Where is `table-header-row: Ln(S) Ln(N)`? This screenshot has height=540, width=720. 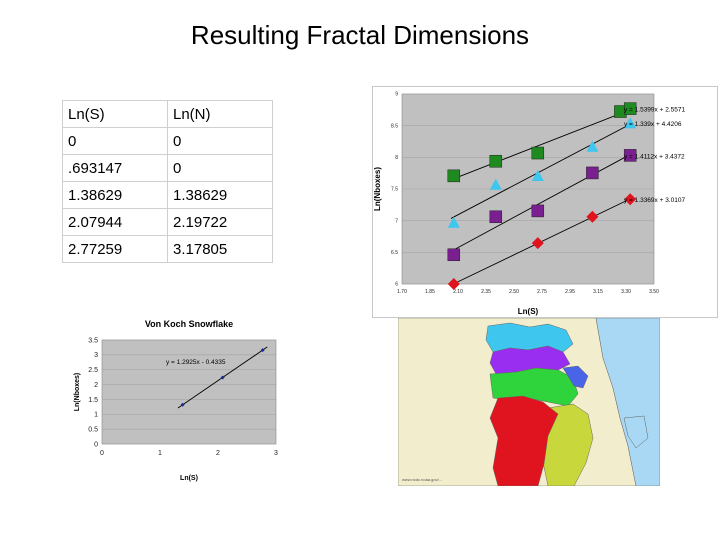
table-header-row: Ln(S) Ln(N) is located at coordinates (167, 114).